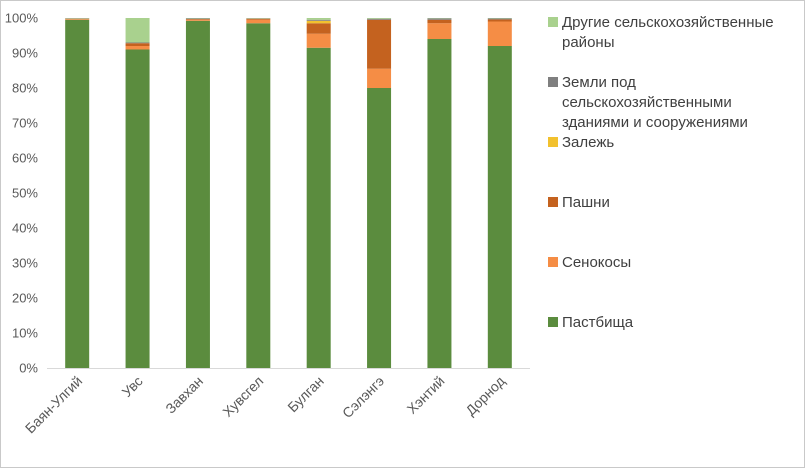 The width and height of the screenshot is (805, 468). I want to click on legend-item: Другие сельскохозяйственные районы, so click(661, 32).